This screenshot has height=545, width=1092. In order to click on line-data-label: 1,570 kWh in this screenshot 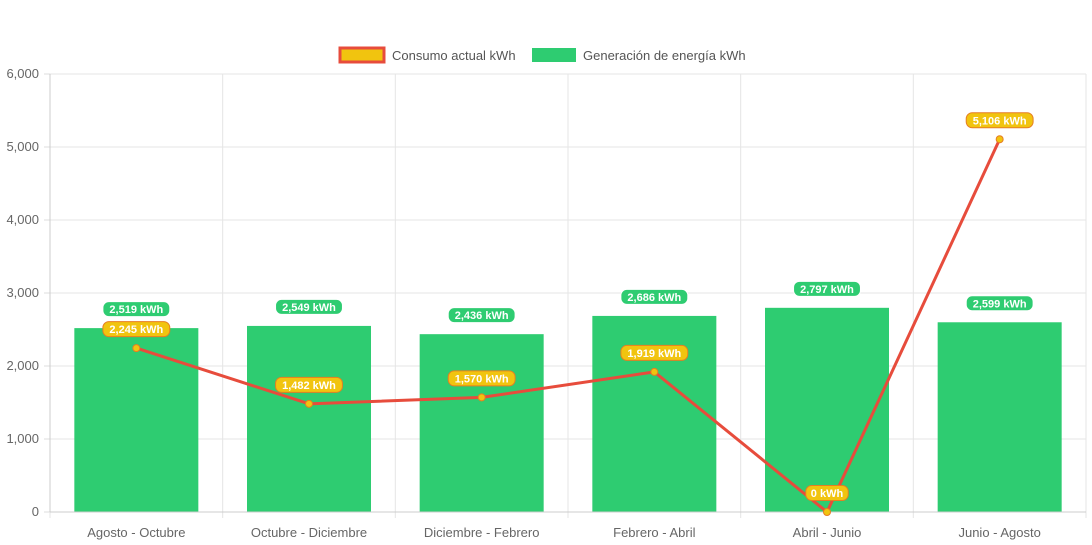, I will do `click(482, 379)`.